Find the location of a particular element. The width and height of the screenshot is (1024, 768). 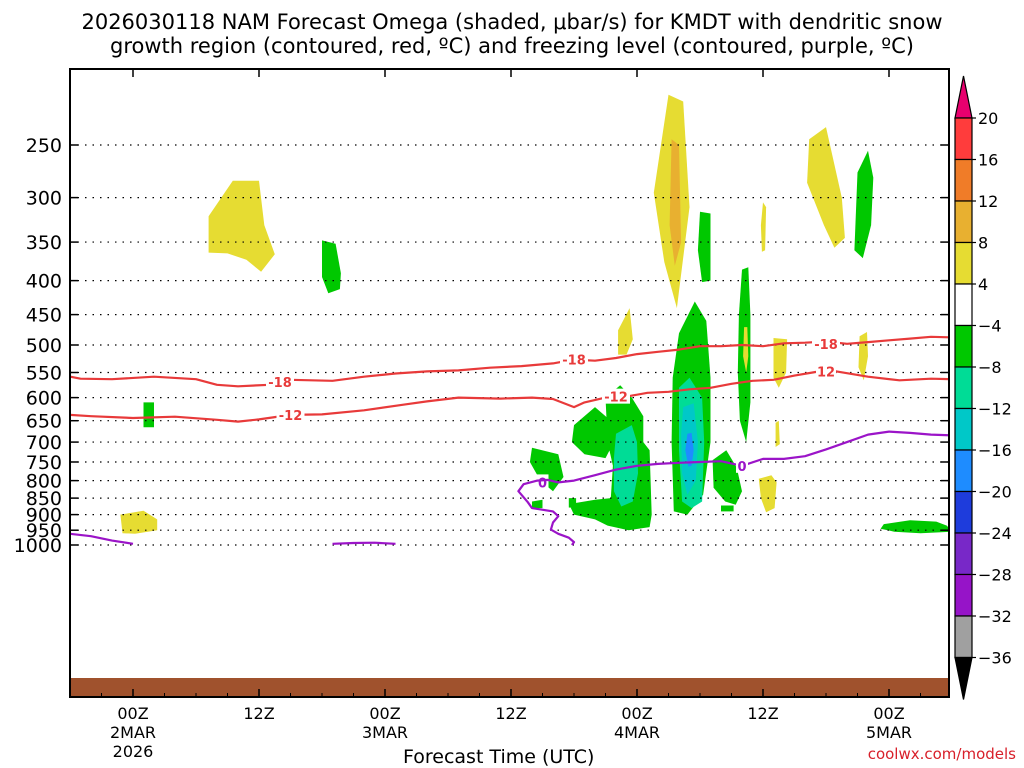

contour-label-8: 0 is located at coordinates (741, 467).